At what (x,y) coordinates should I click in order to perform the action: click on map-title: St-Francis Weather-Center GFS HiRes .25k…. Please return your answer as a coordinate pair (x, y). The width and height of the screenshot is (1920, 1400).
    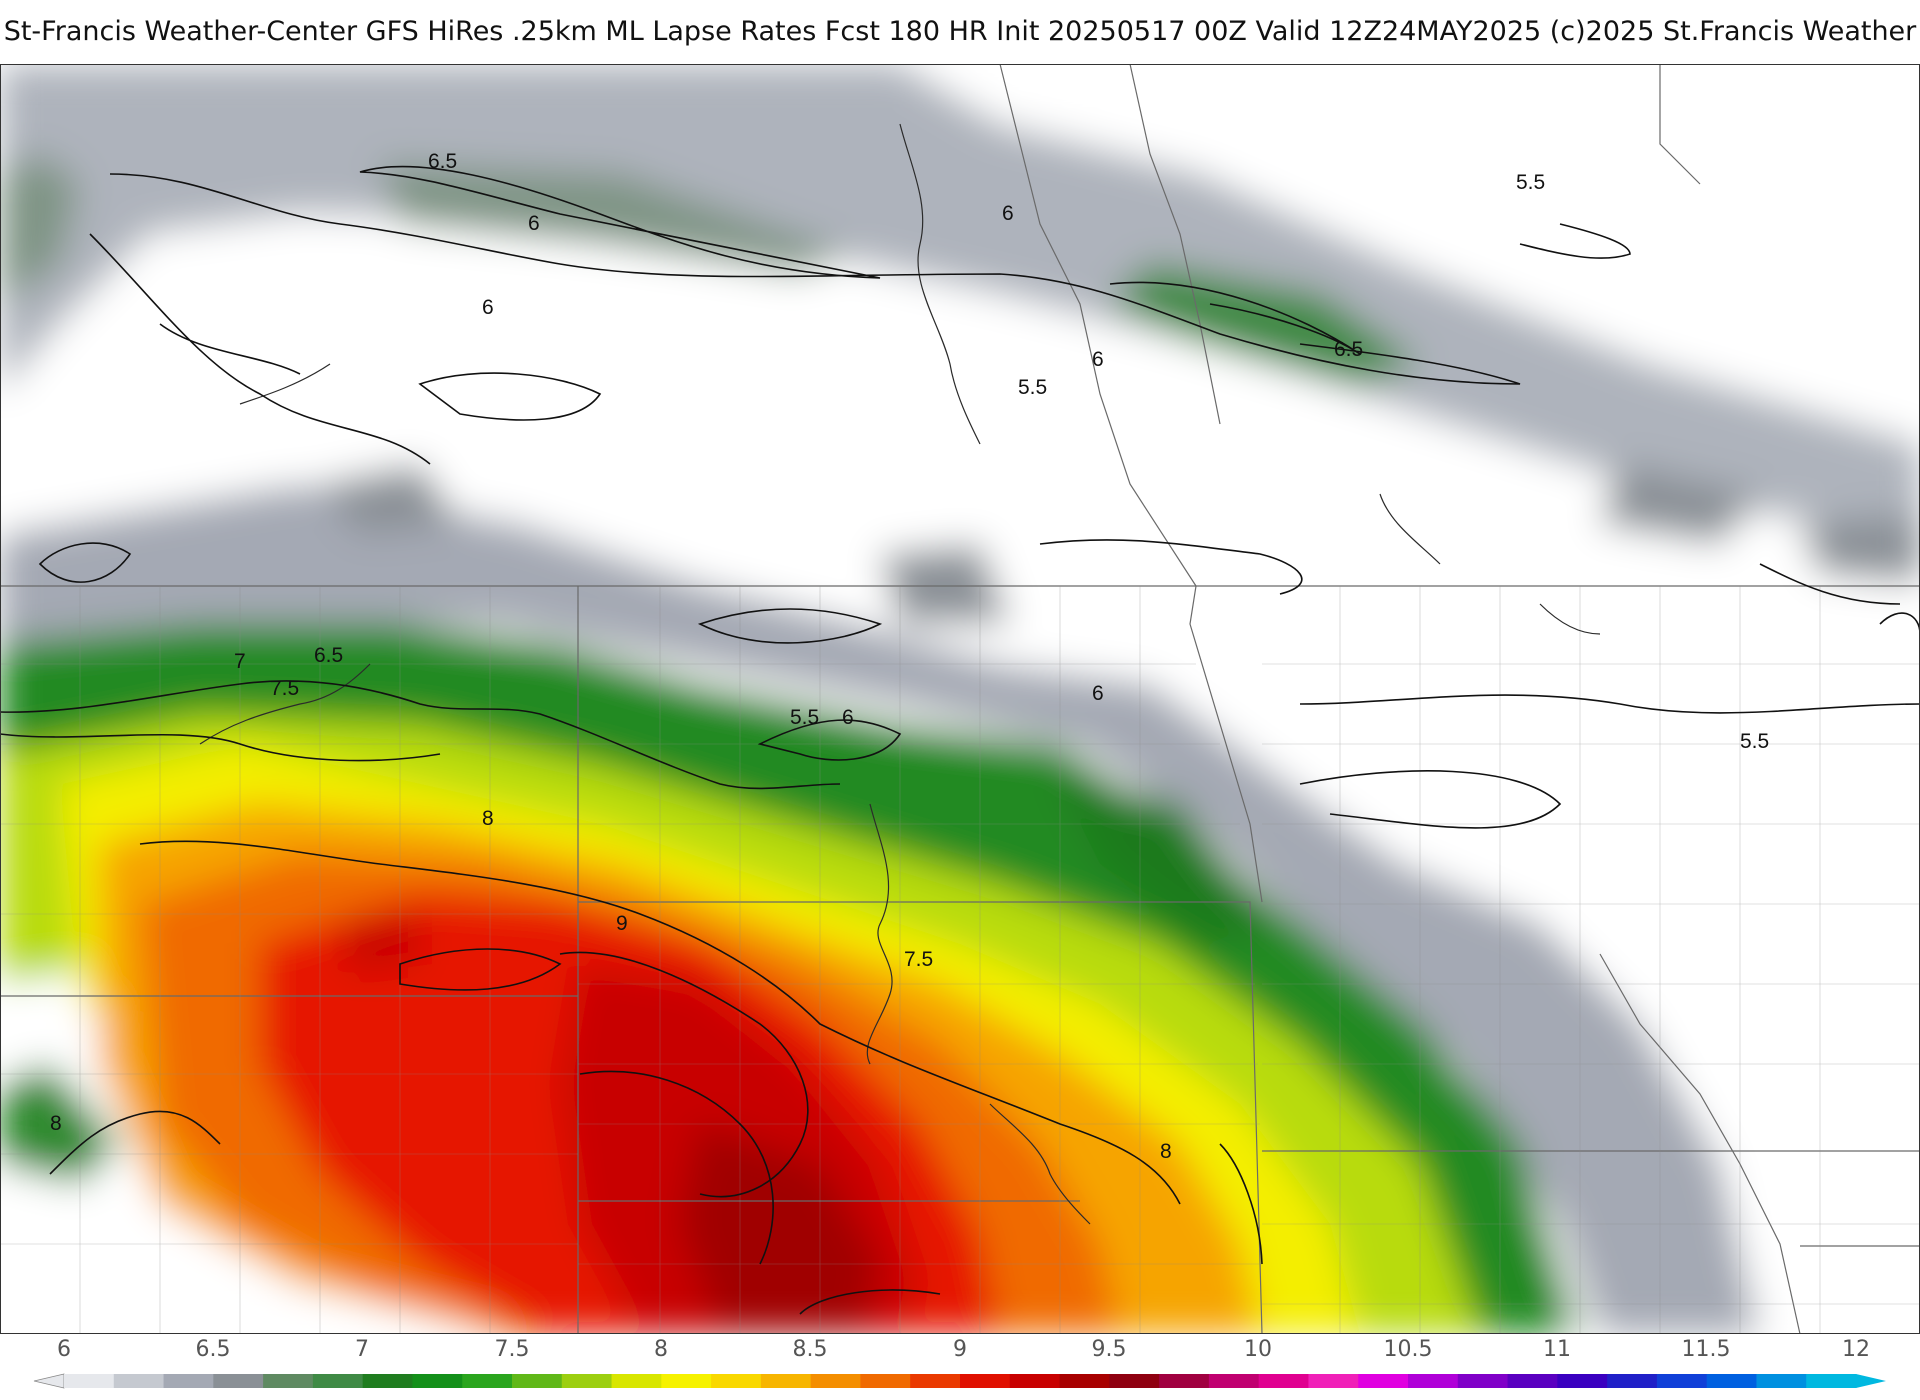
    Looking at the image, I should click on (960, 31).